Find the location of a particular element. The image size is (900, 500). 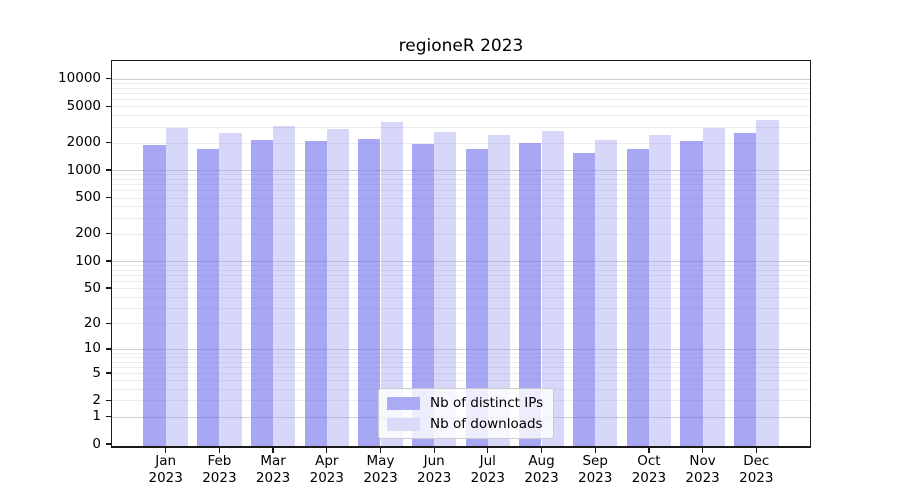

x-tick-month: Aug is located at coordinates (541, 461).